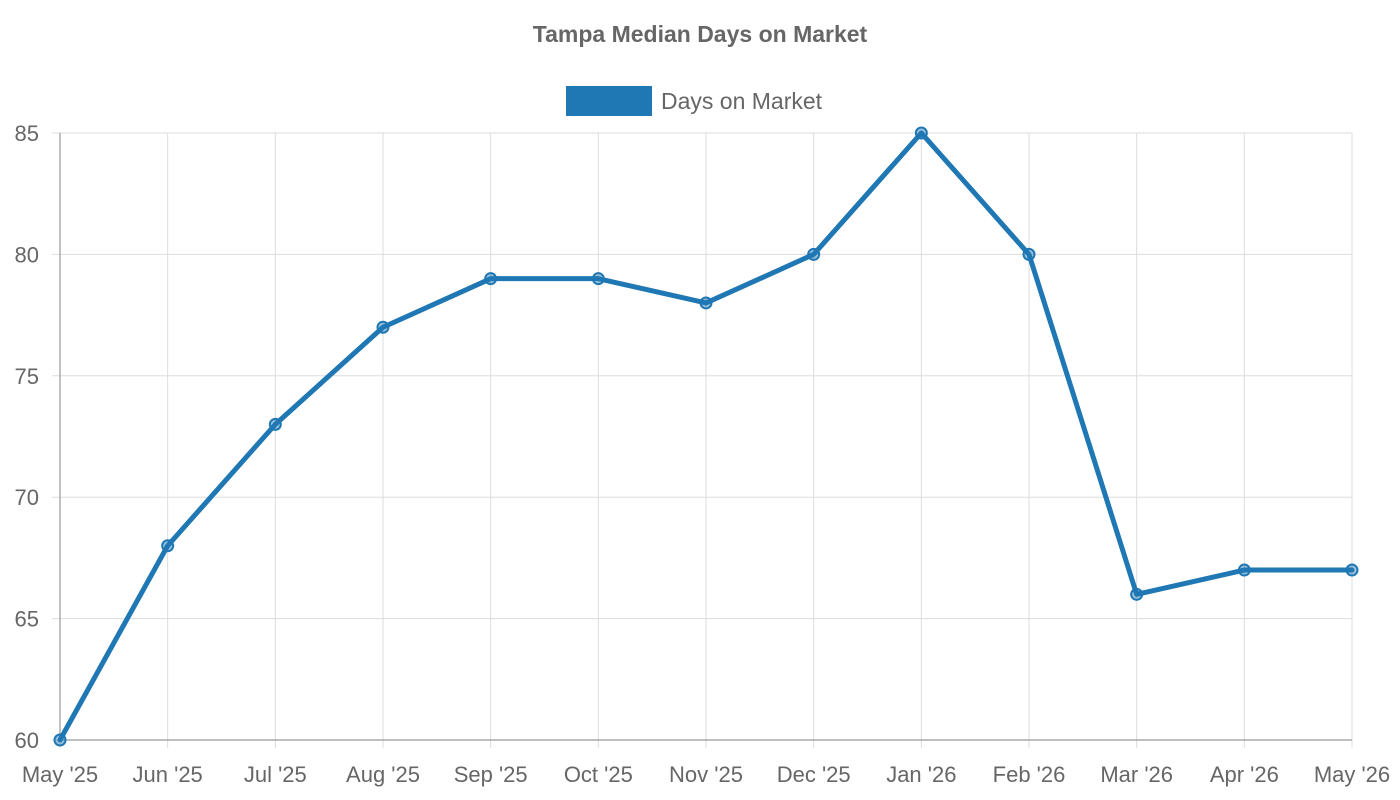 Image resolution: width=1400 pixels, height=800 pixels. What do you see at coordinates (275, 774) in the screenshot?
I see `x-tick-label: Jul '25` at bounding box center [275, 774].